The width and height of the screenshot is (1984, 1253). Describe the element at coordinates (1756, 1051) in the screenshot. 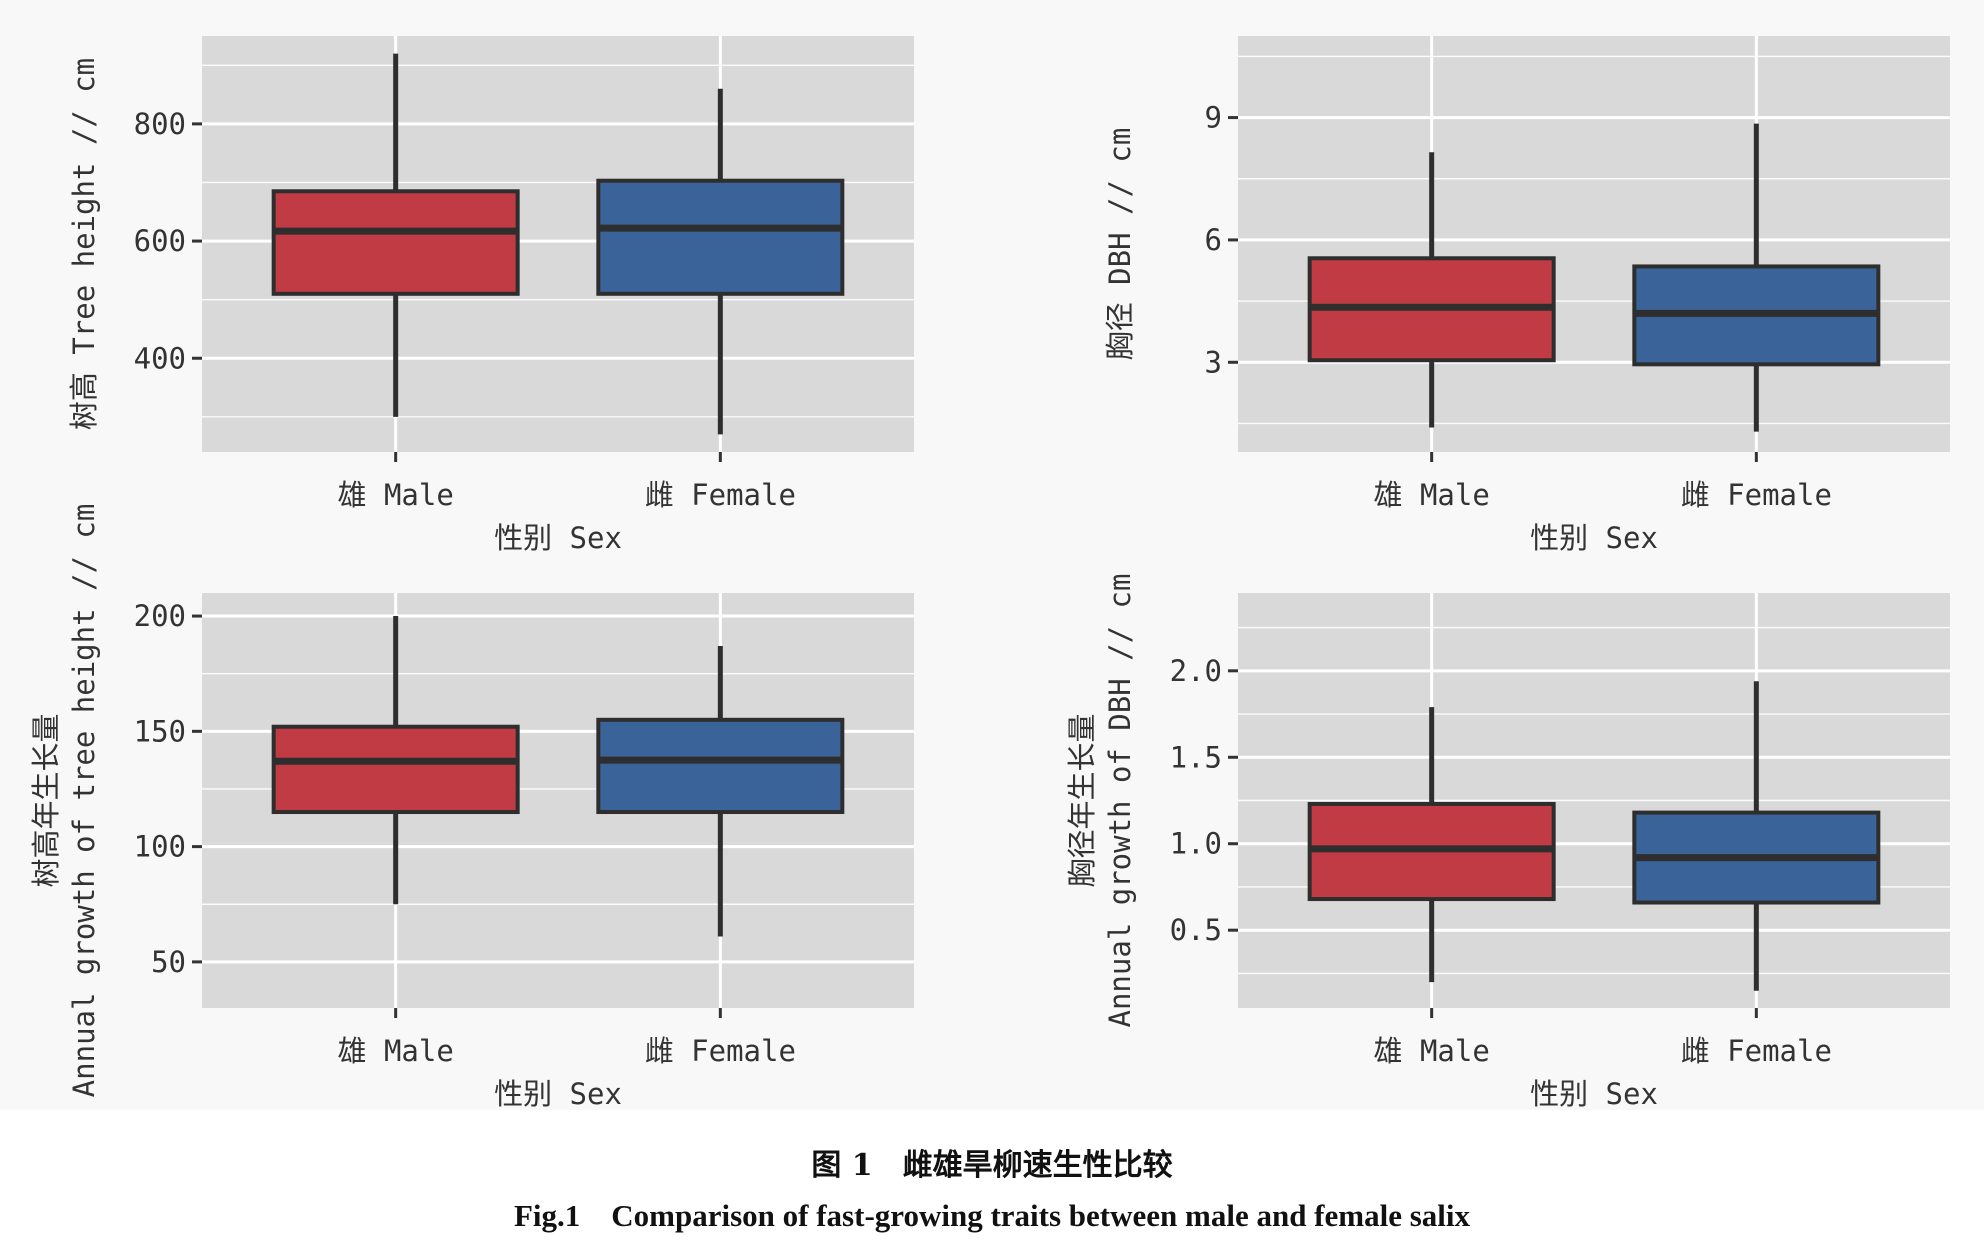

I see `panel-annual-dbh-growth-x-tick-label: 雌 Female` at that location.